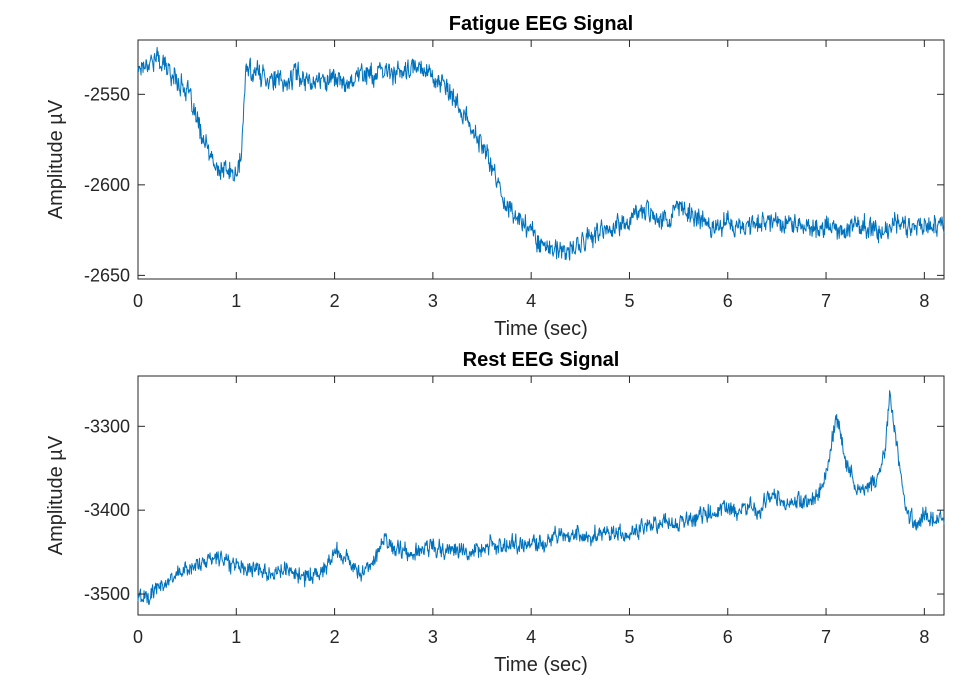  I want to click on chart-title: Rest EEG Signal, so click(541, 360).